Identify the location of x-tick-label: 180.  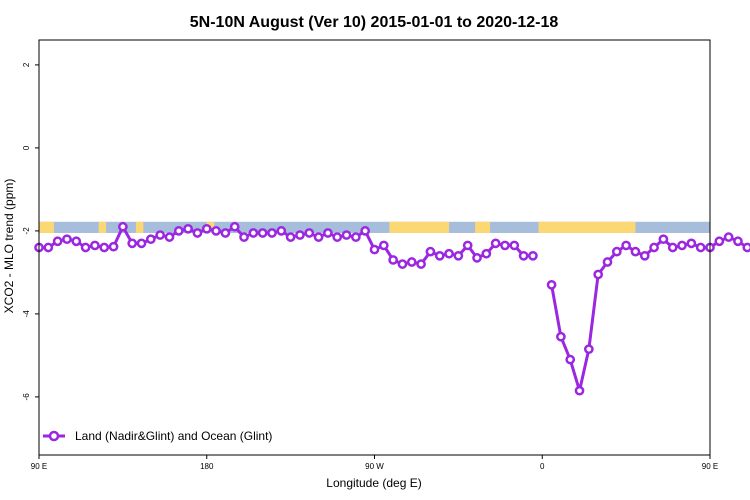
(207, 466).